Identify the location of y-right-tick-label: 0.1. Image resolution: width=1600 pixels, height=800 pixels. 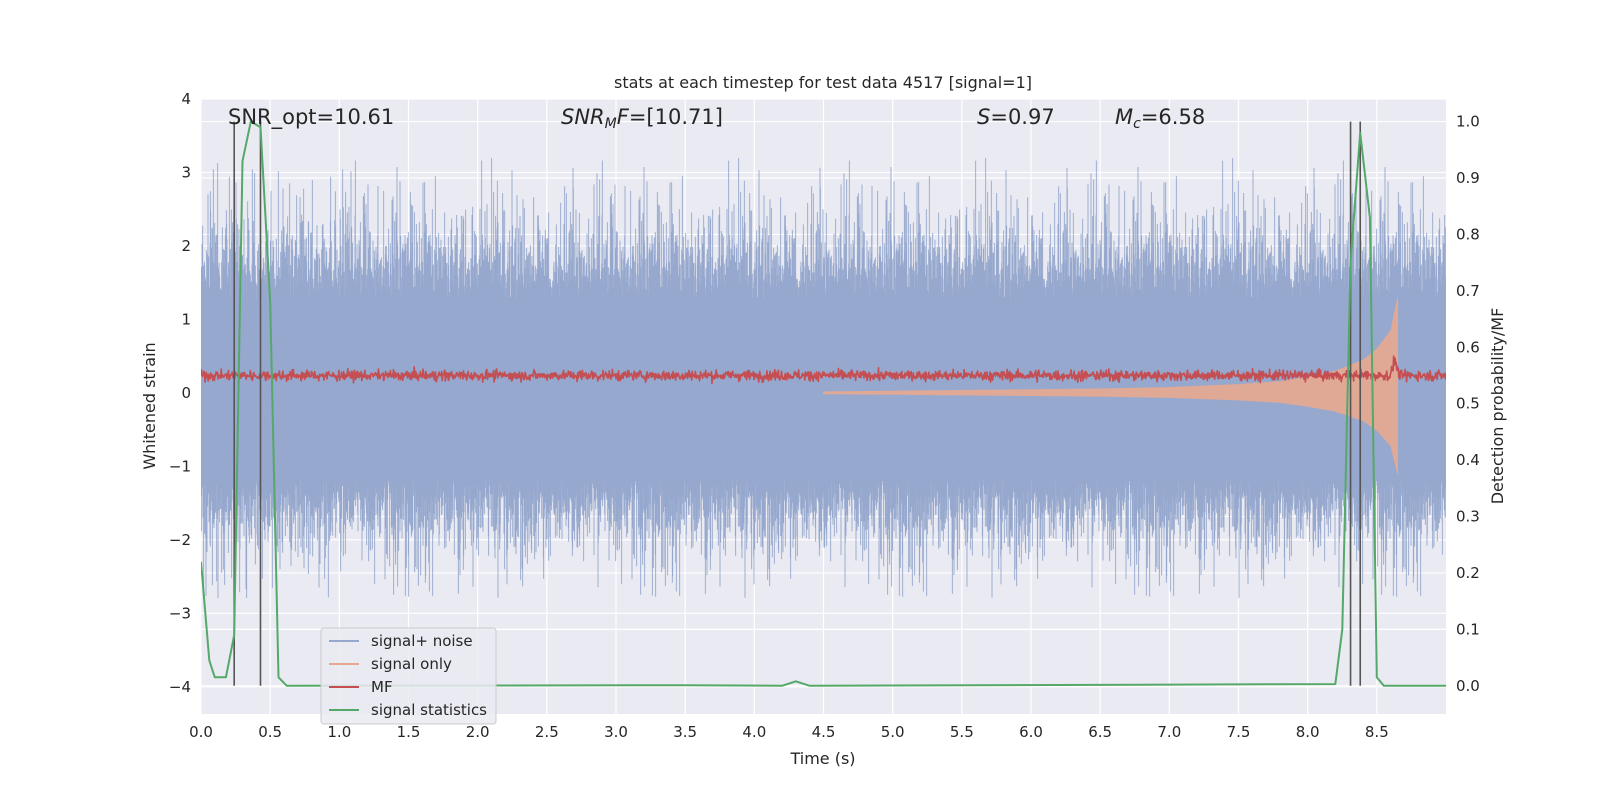
(1468, 629).